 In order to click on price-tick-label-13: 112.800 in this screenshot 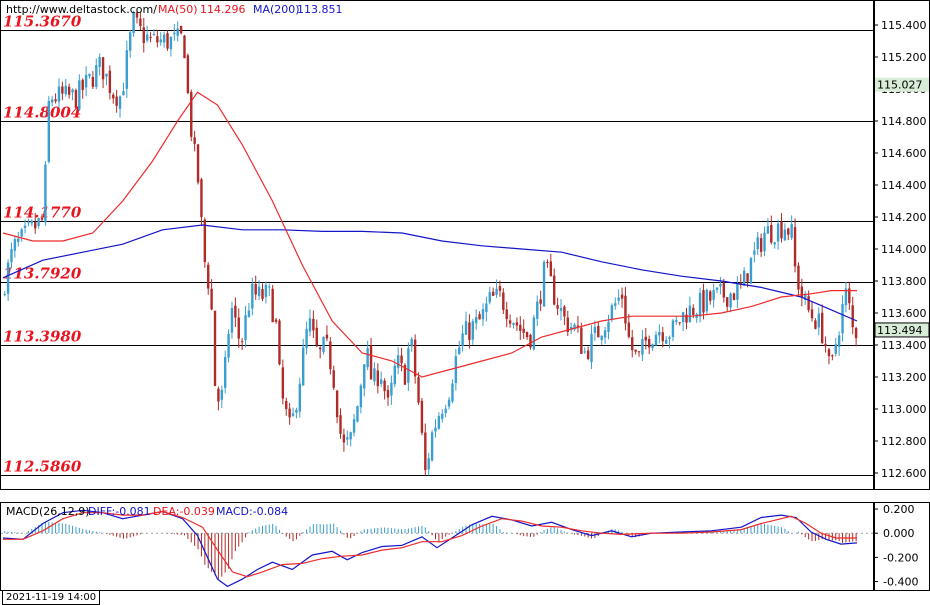, I will do `click(904, 441)`.